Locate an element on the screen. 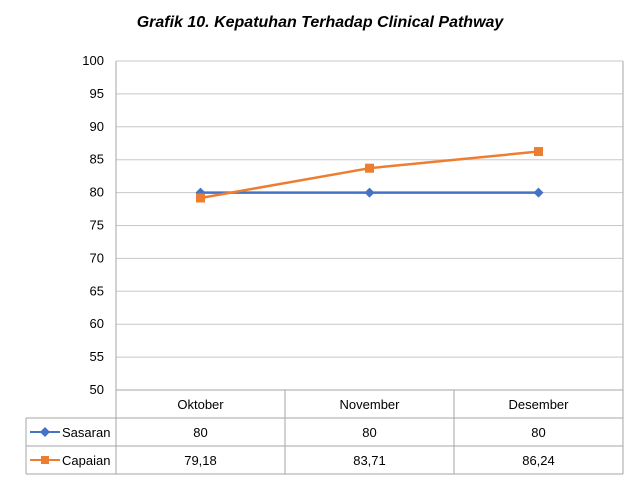  y-tick-label: 90 is located at coordinates (97, 126).